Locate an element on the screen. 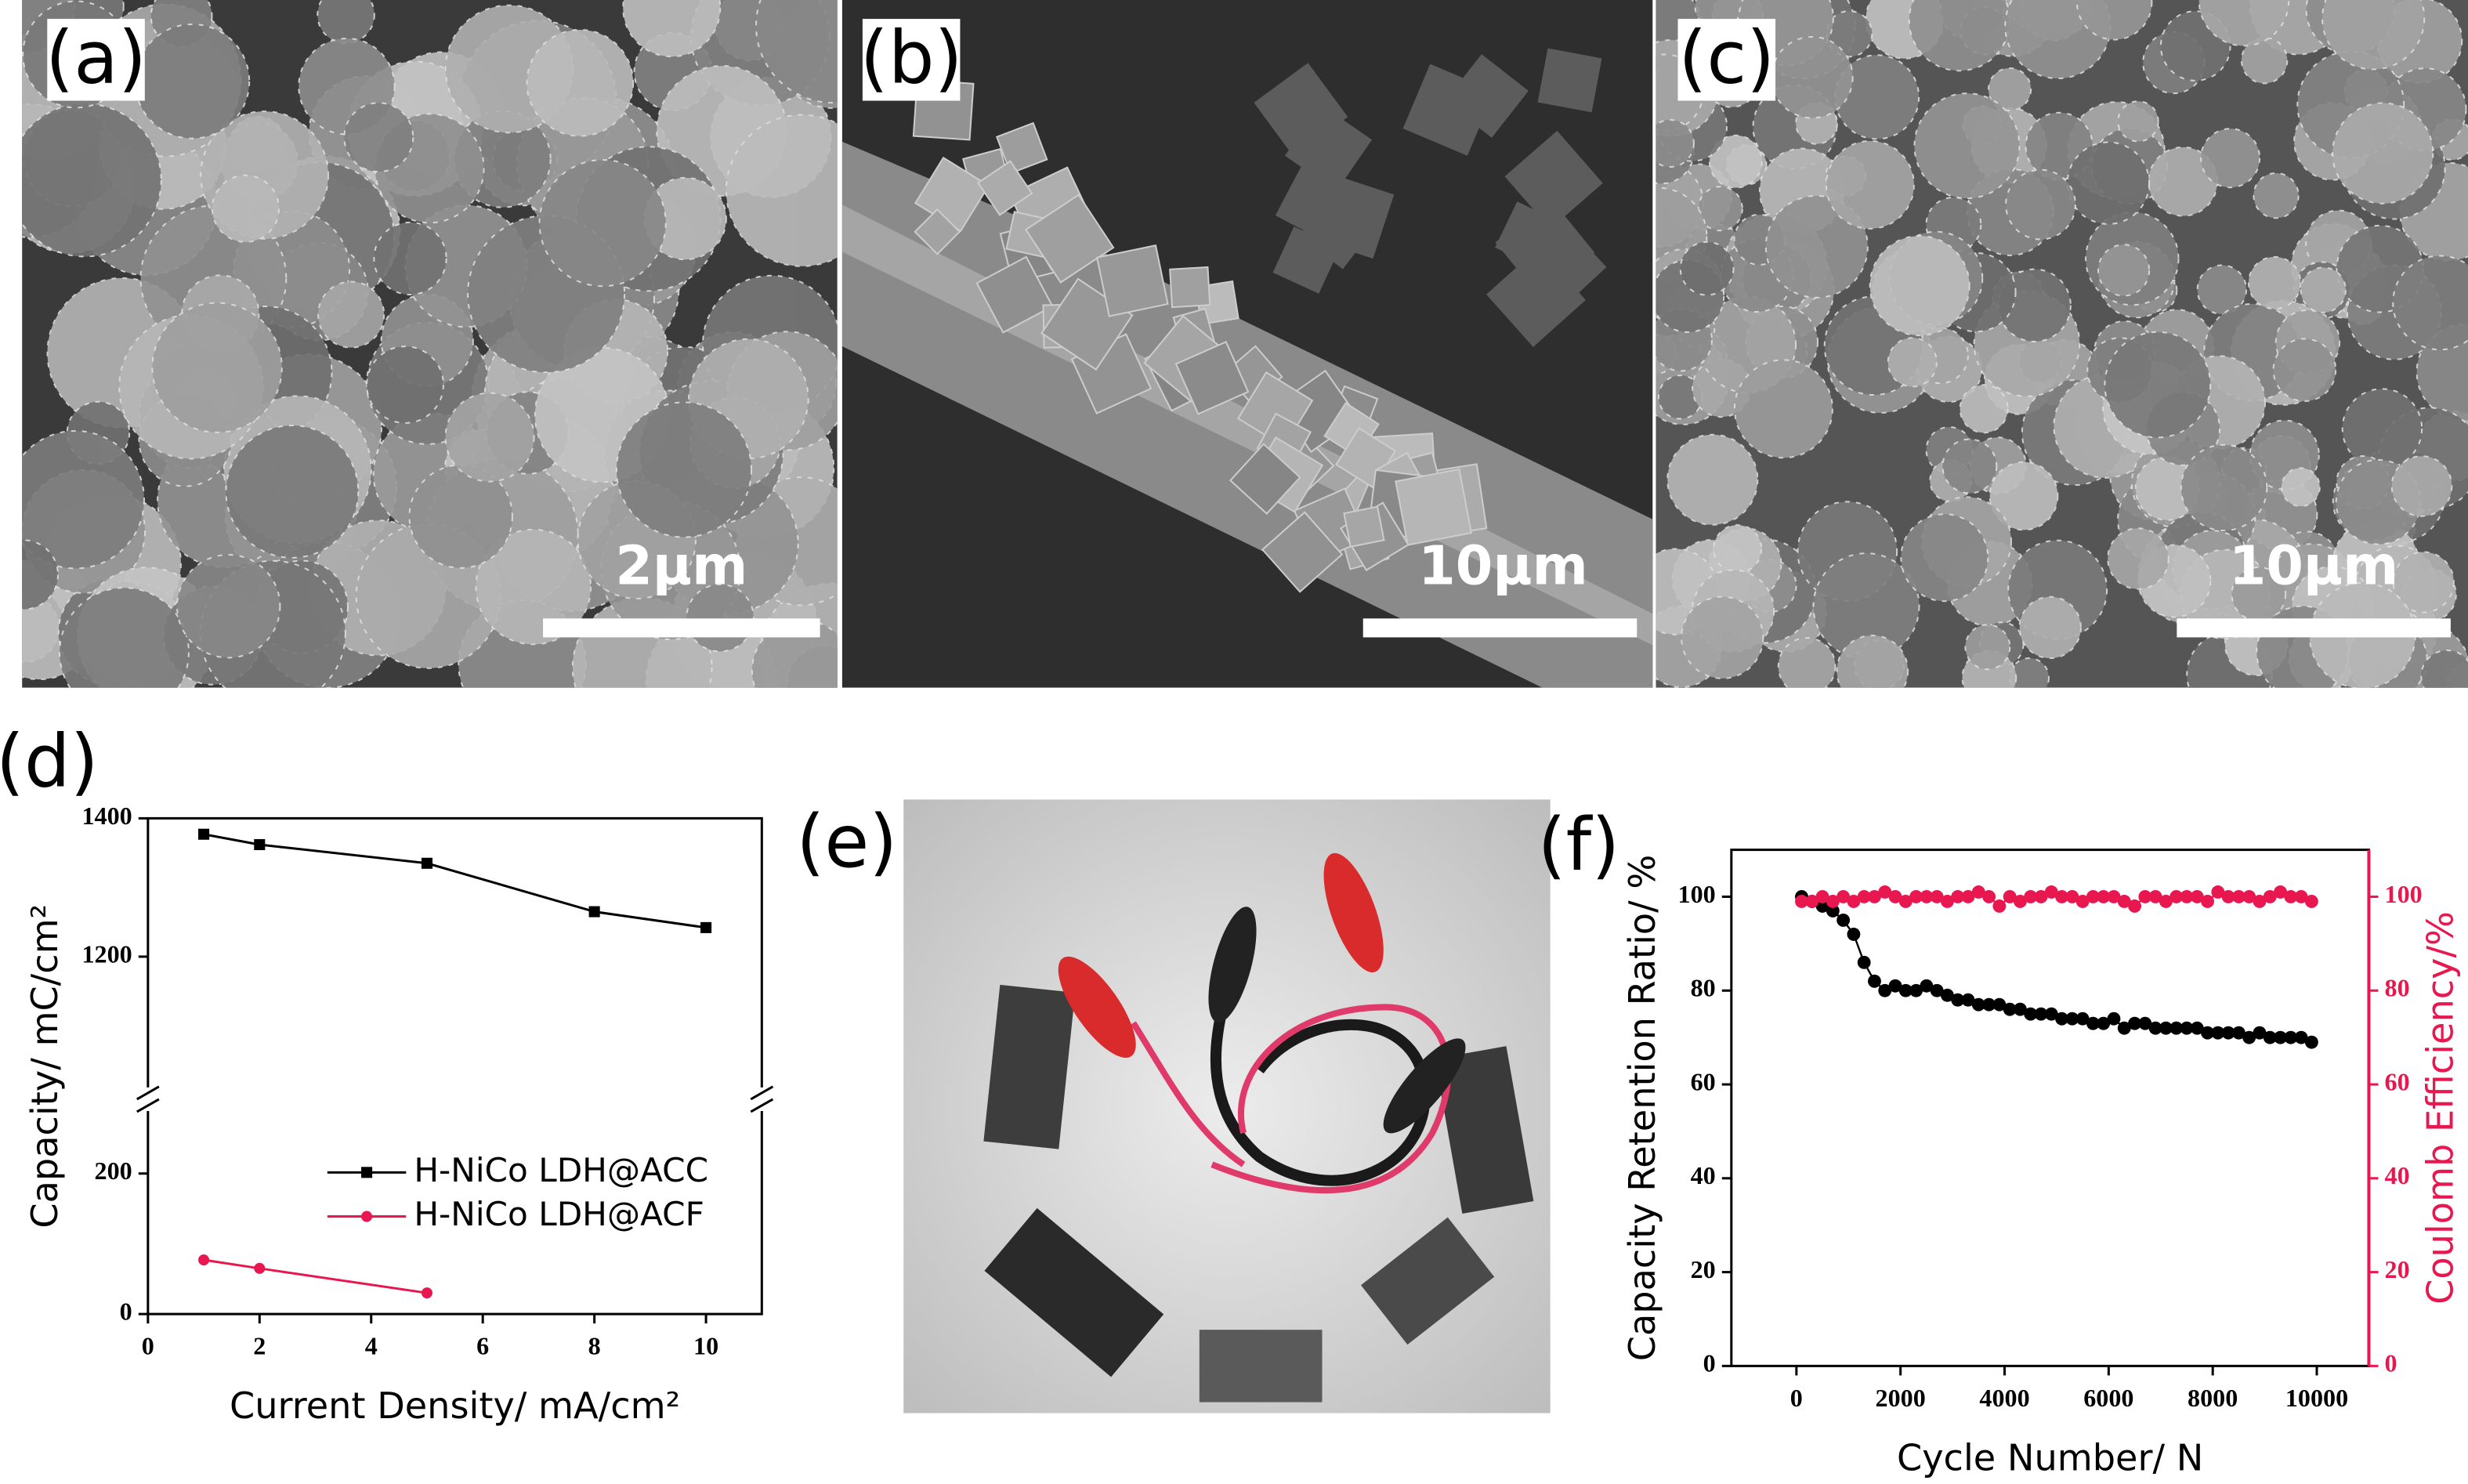 The height and width of the screenshot is (1484, 2468). y-tick-label: 100 is located at coordinates (1697, 894).